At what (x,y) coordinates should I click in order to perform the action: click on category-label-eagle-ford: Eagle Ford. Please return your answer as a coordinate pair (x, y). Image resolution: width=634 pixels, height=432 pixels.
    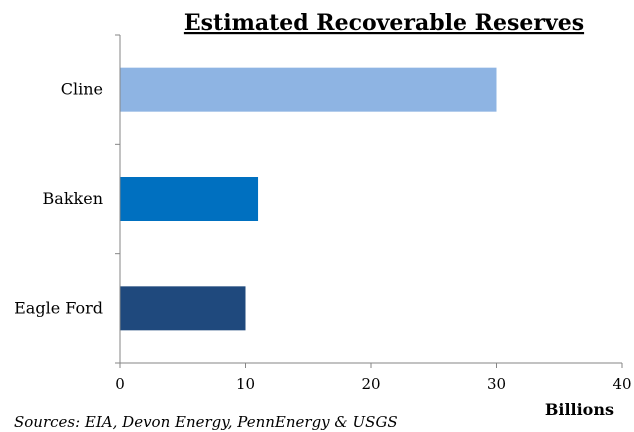
    Looking at the image, I should click on (58, 307).